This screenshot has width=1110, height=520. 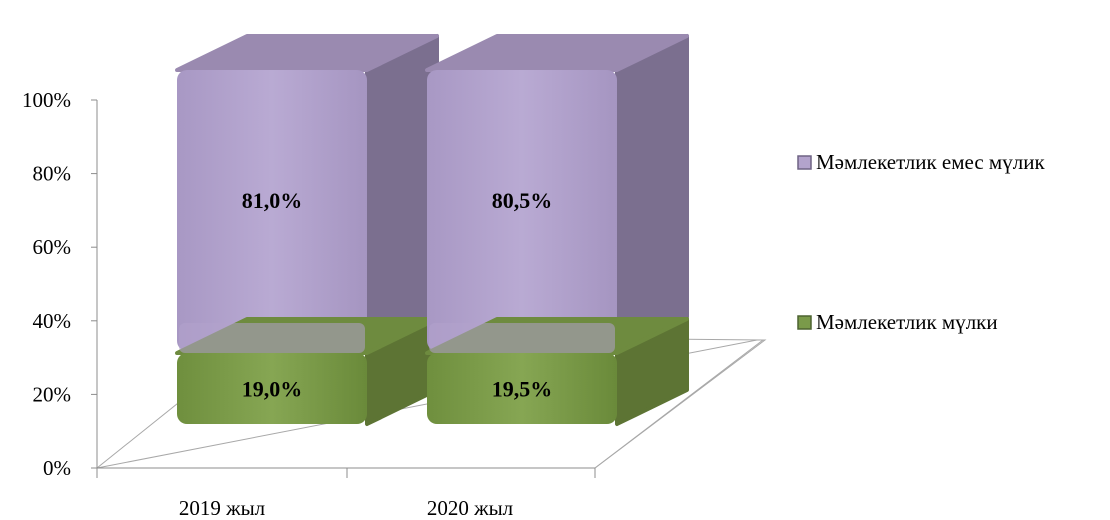 I want to click on bar-segment-purple-0-side, so click(x=402, y=193).